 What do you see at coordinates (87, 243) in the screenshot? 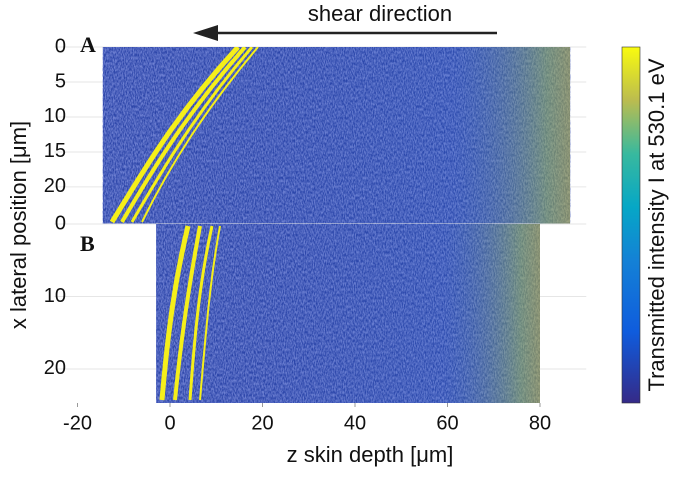
I see `panel-label: B` at bounding box center [87, 243].